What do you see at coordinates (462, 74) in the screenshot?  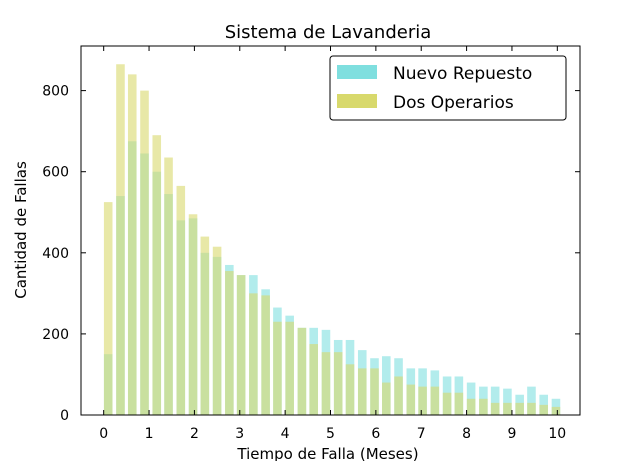 I see `legend-label-nuevo-repuesto: Nuevo Repuesto` at bounding box center [462, 74].